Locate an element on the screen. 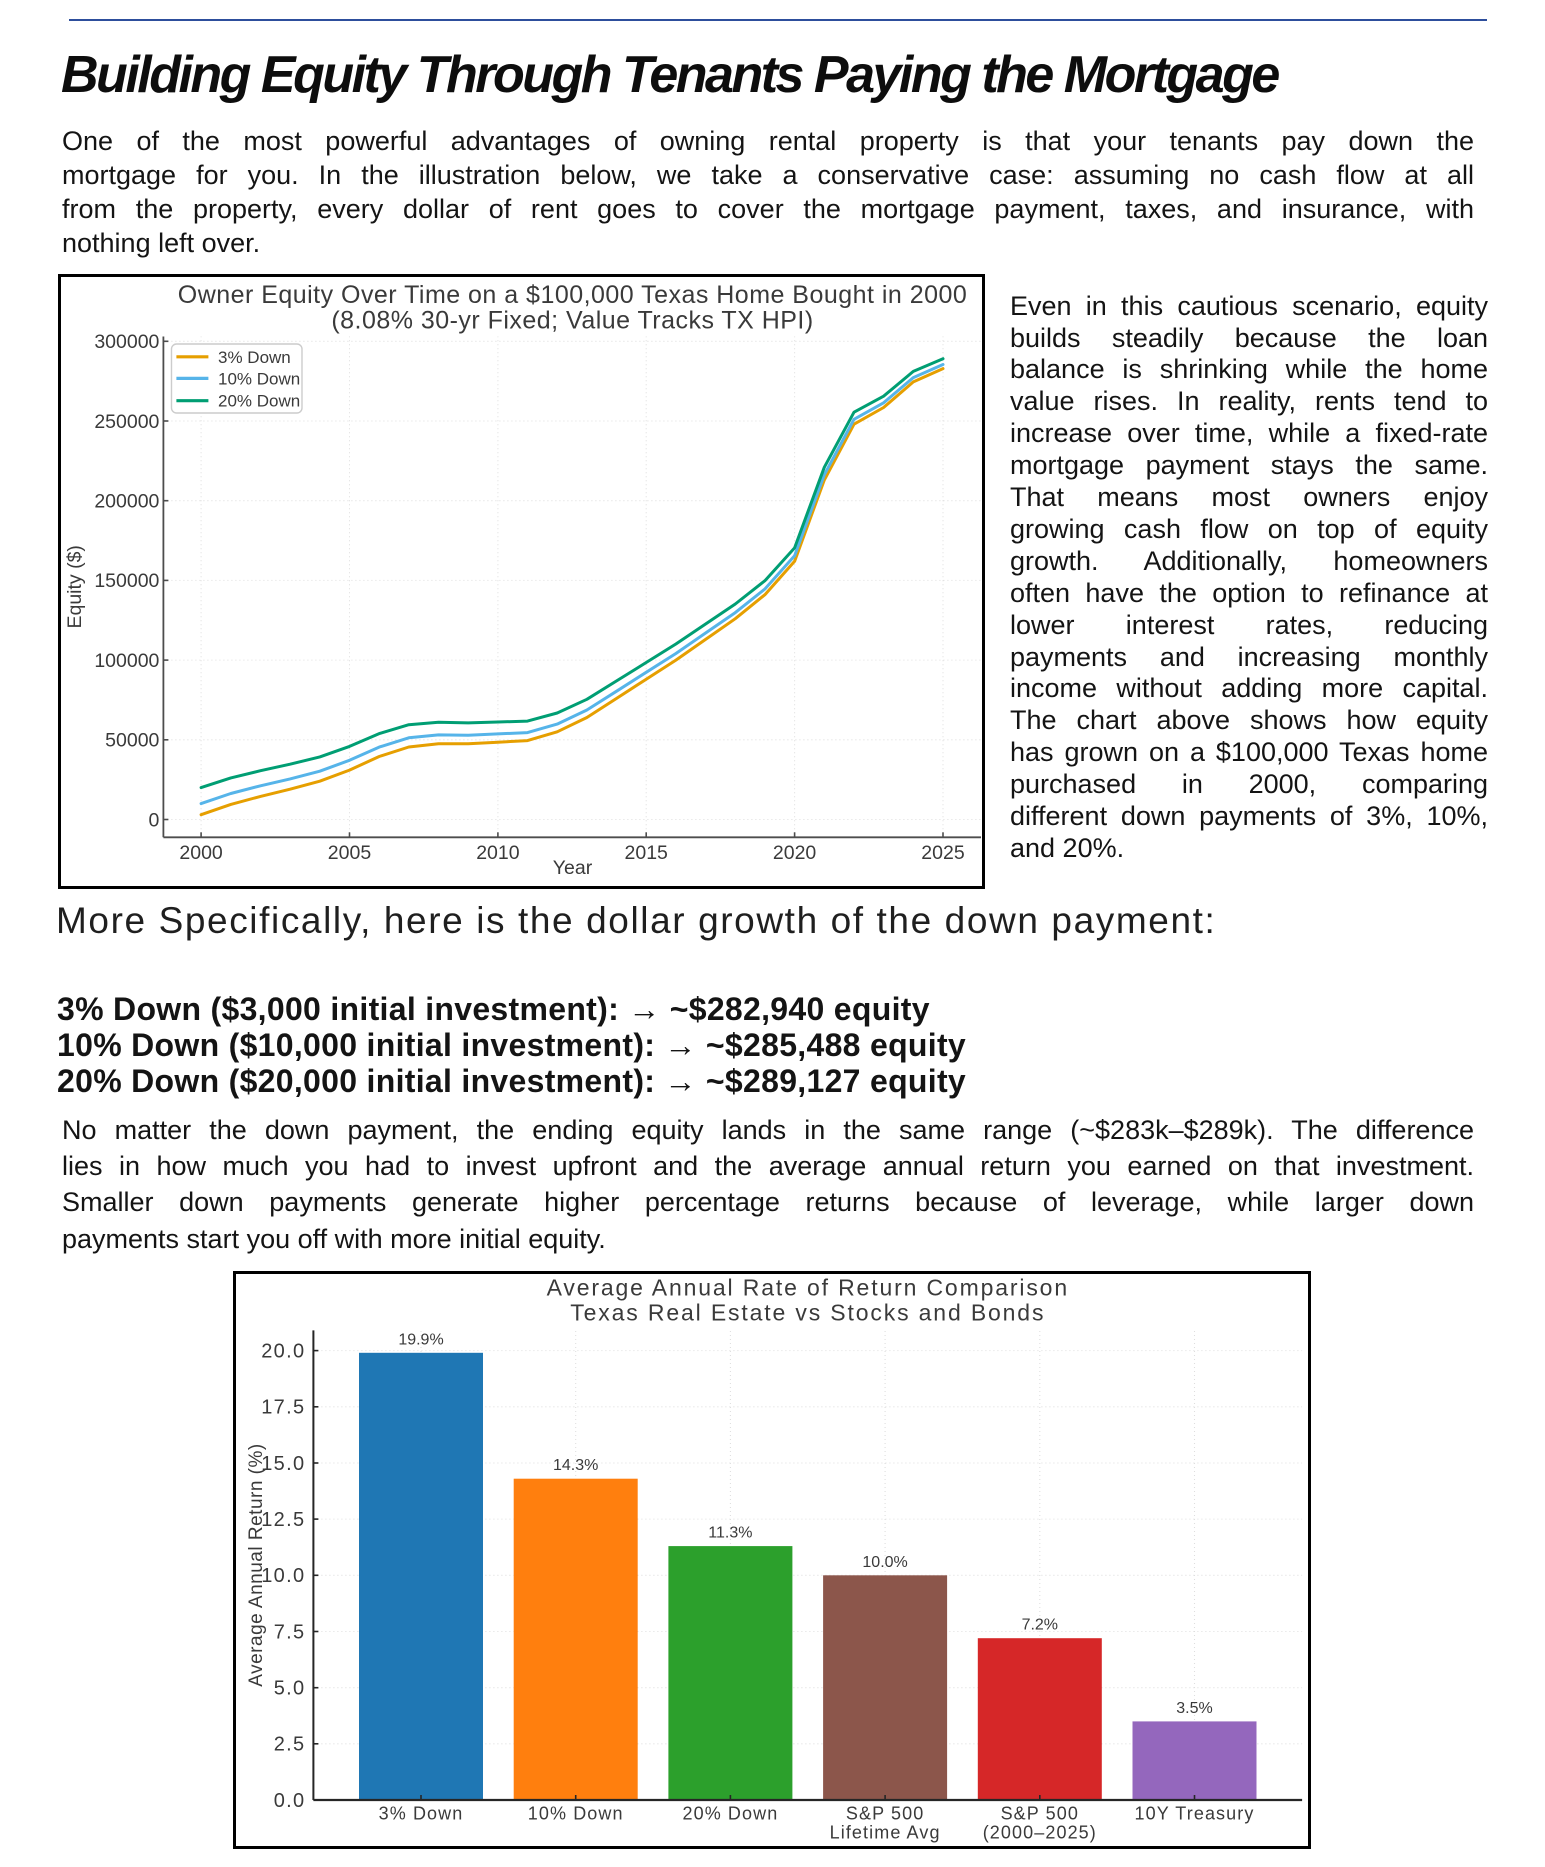 This screenshot has width=1545, height=1867. svg-text: 3.5% is located at coordinates (1194, 1708).